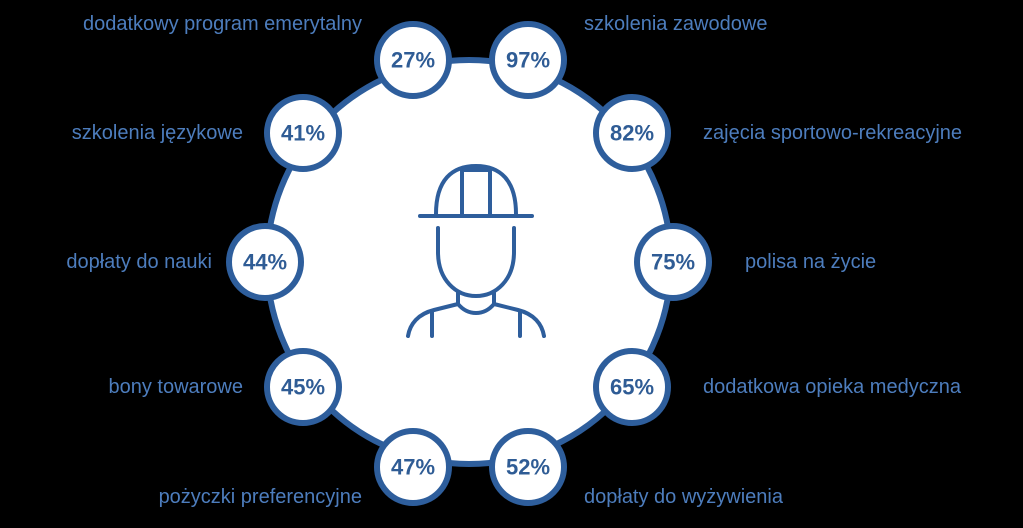 The width and height of the screenshot is (1023, 528). What do you see at coordinates (157, 133) in the screenshot?
I see `benefit-label: szkolenia językowe` at bounding box center [157, 133].